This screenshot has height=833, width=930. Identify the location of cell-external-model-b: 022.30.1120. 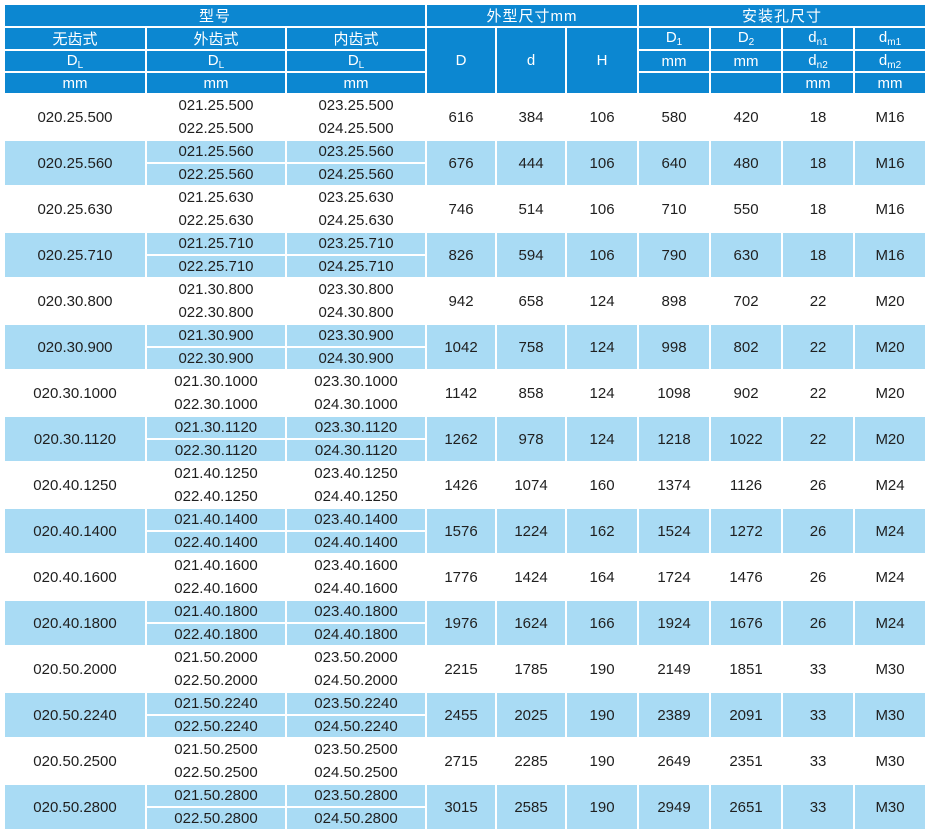
(216, 450).